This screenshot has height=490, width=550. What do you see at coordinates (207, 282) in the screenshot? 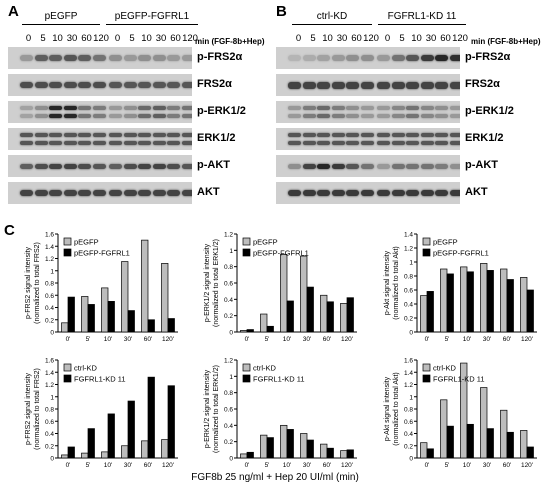
I see `y-axis-label: p-ERK1/2 signal intensity` at bounding box center [207, 282].